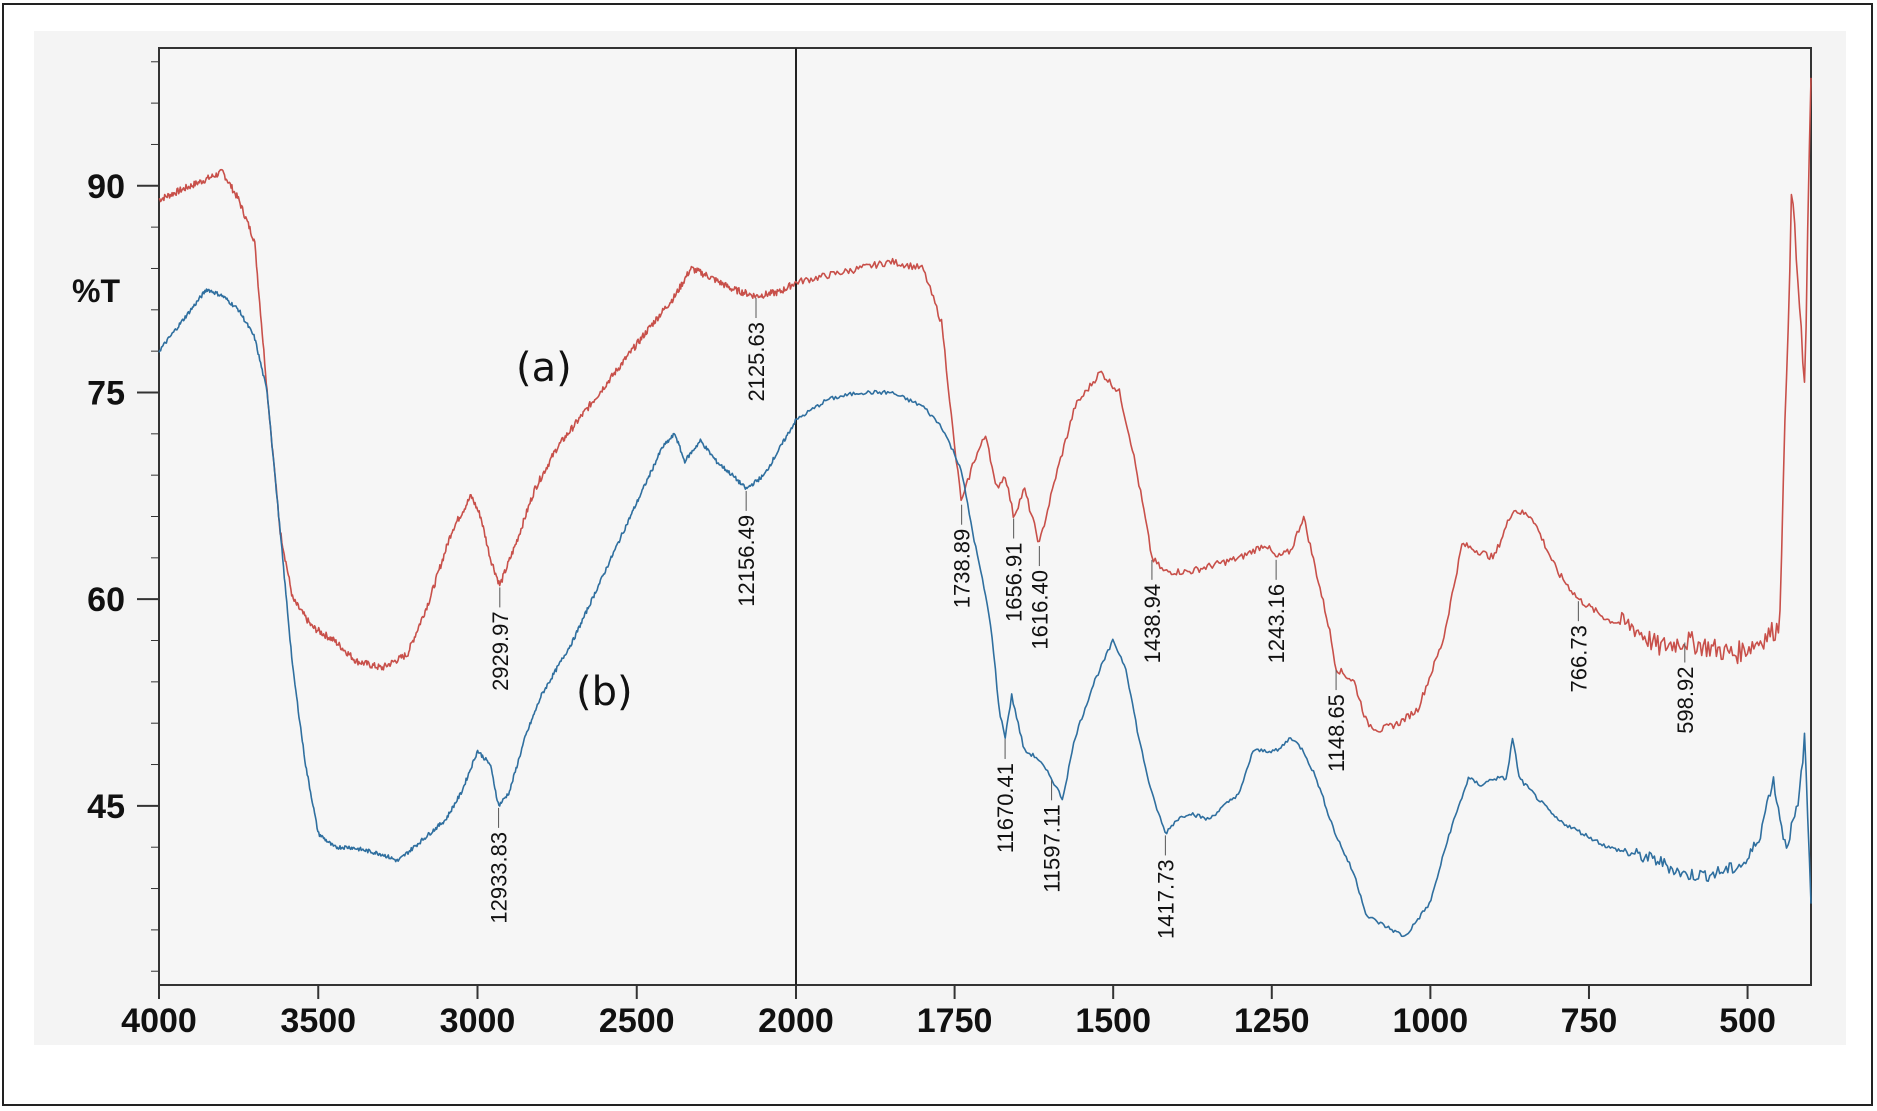 Image resolution: width=1877 pixels, height=1111 pixels. Describe the element at coordinates (123, 497) in the screenshot. I see `y-axis: 45 60 75 90` at that location.